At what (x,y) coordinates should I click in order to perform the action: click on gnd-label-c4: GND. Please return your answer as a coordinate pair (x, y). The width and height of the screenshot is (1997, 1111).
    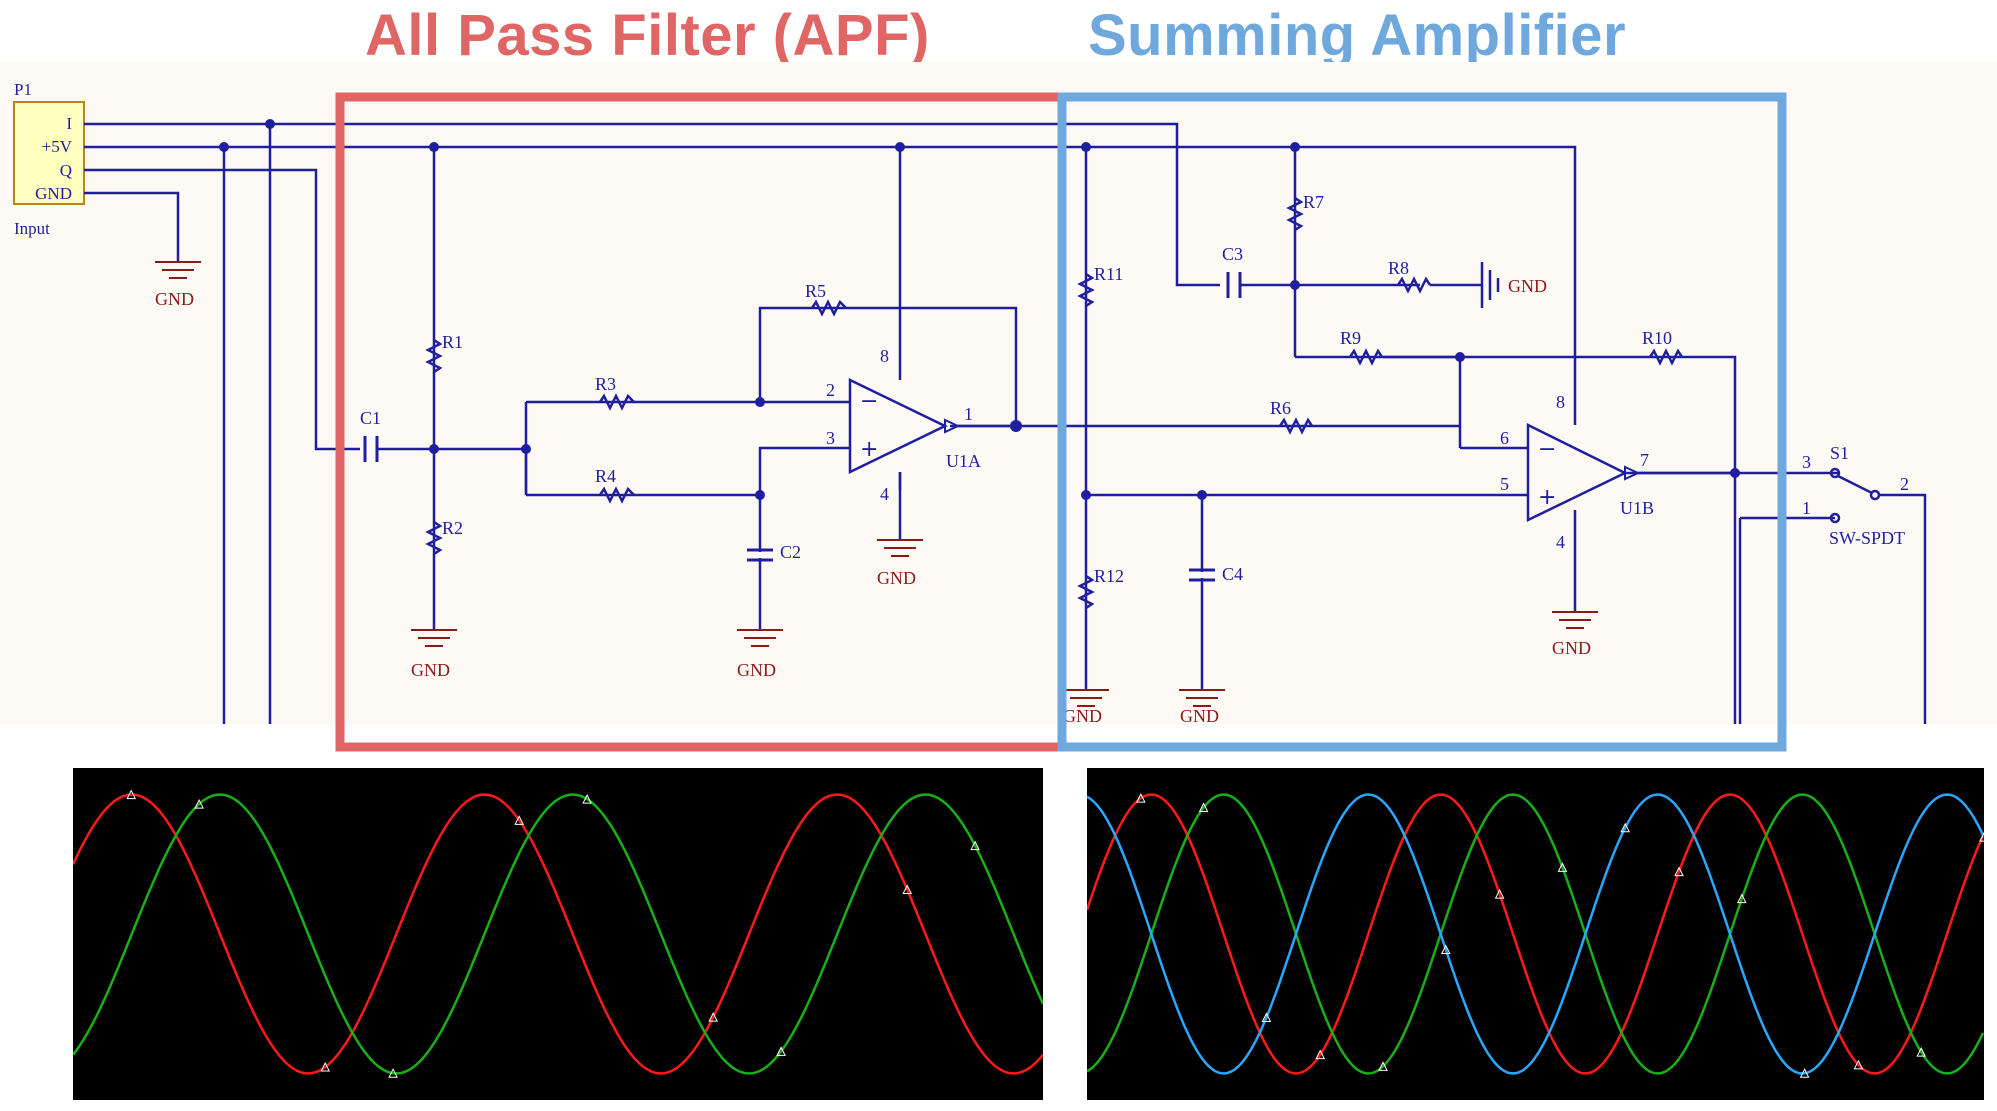
    Looking at the image, I should click on (1199, 716).